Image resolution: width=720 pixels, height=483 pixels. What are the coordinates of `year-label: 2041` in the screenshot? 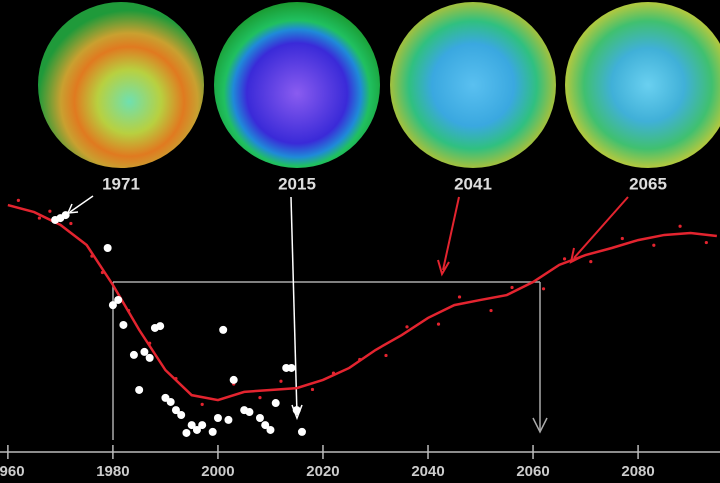 It's located at (473, 183).